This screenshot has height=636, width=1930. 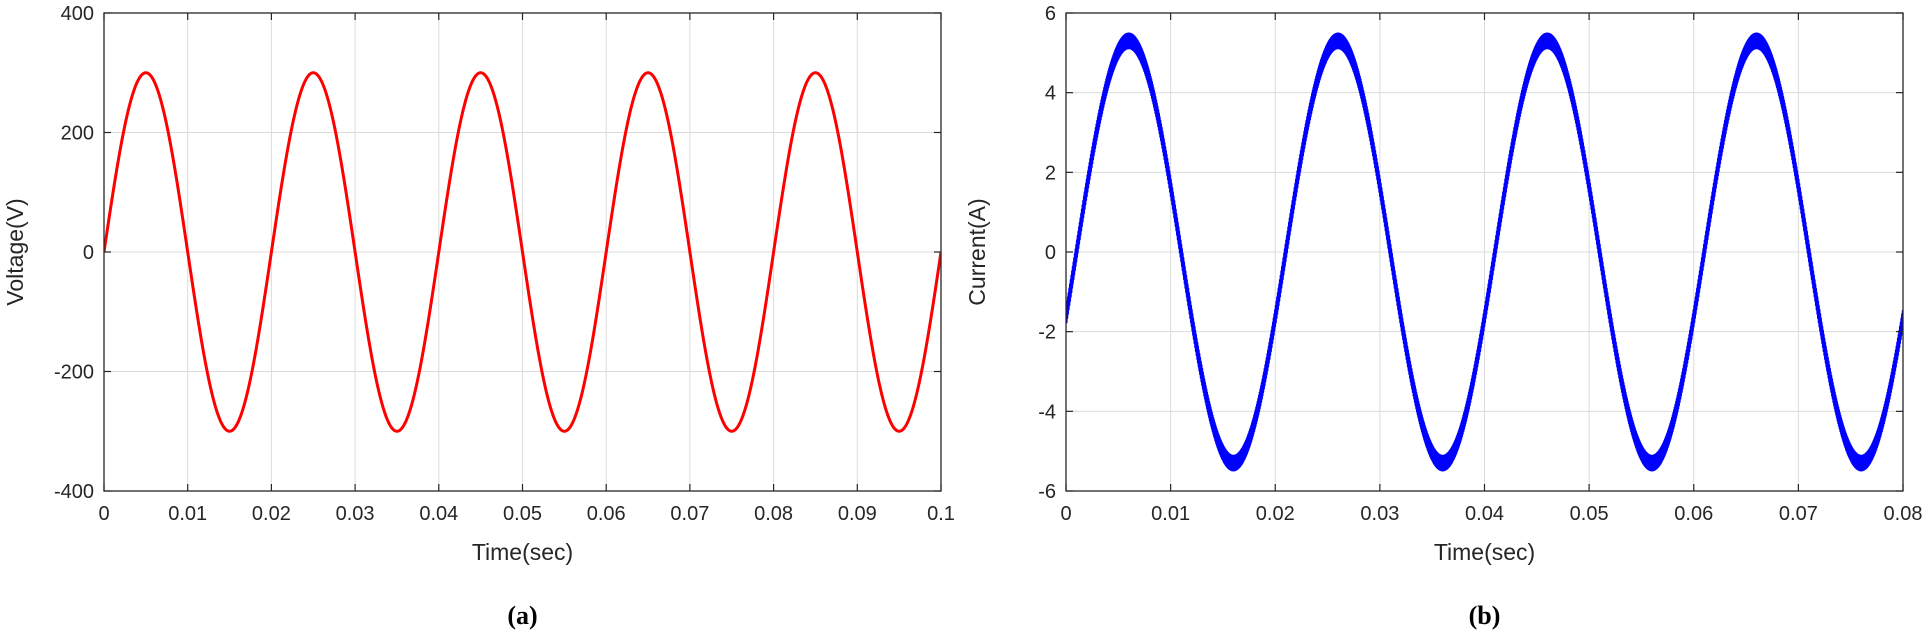 What do you see at coordinates (1047, 333) in the screenshot?
I see `y-tick-label: -2` at bounding box center [1047, 333].